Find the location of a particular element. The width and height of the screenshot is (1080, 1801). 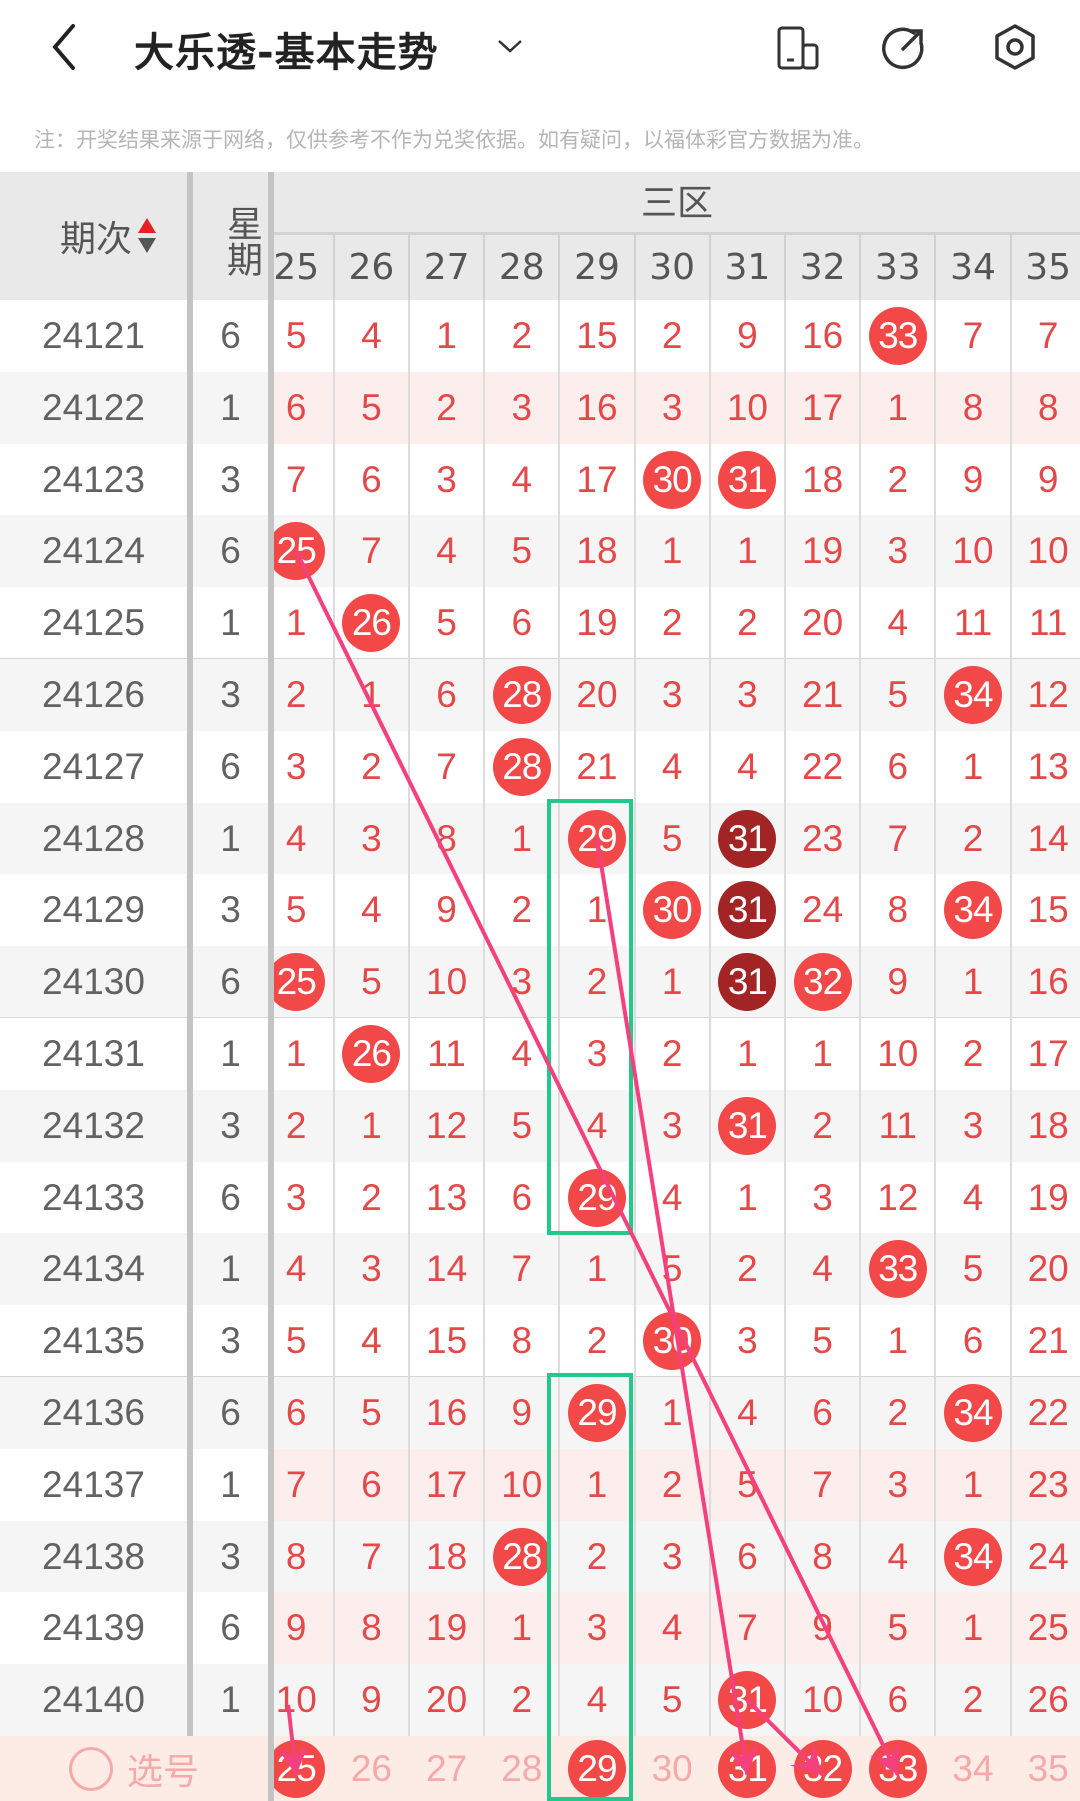

selectable-number: 30 is located at coordinates (672, 1768).